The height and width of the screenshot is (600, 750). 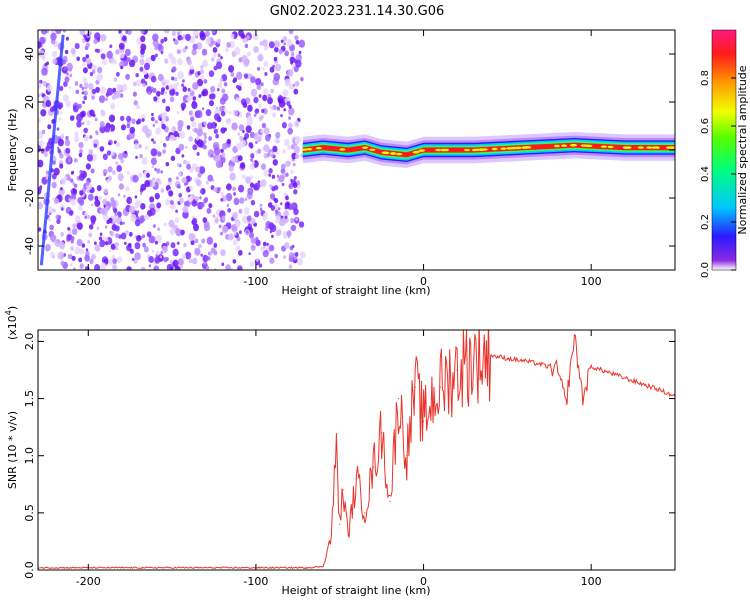 What do you see at coordinates (705, 78) in the screenshot?
I see `colorbar-tick-label: 0.8` at bounding box center [705, 78].